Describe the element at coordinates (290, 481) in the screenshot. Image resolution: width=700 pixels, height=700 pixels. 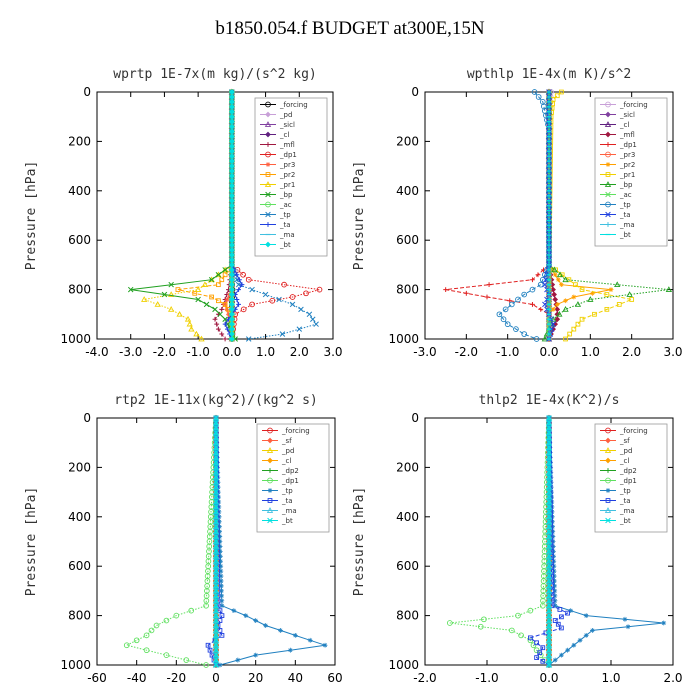
I see `legend-entry: _dp1` at that location.